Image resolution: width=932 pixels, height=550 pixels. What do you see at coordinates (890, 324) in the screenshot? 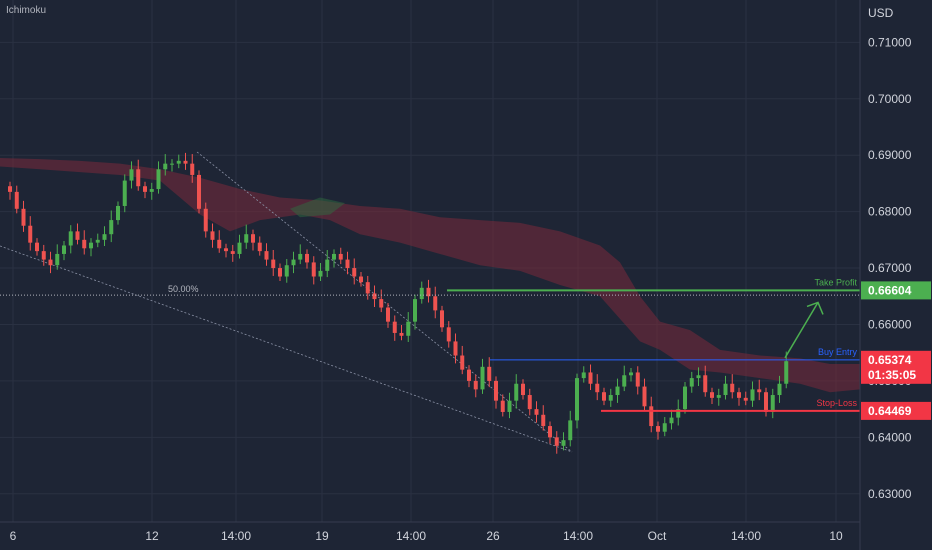
I see `y-tick-label: 0.66000` at bounding box center [890, 324].